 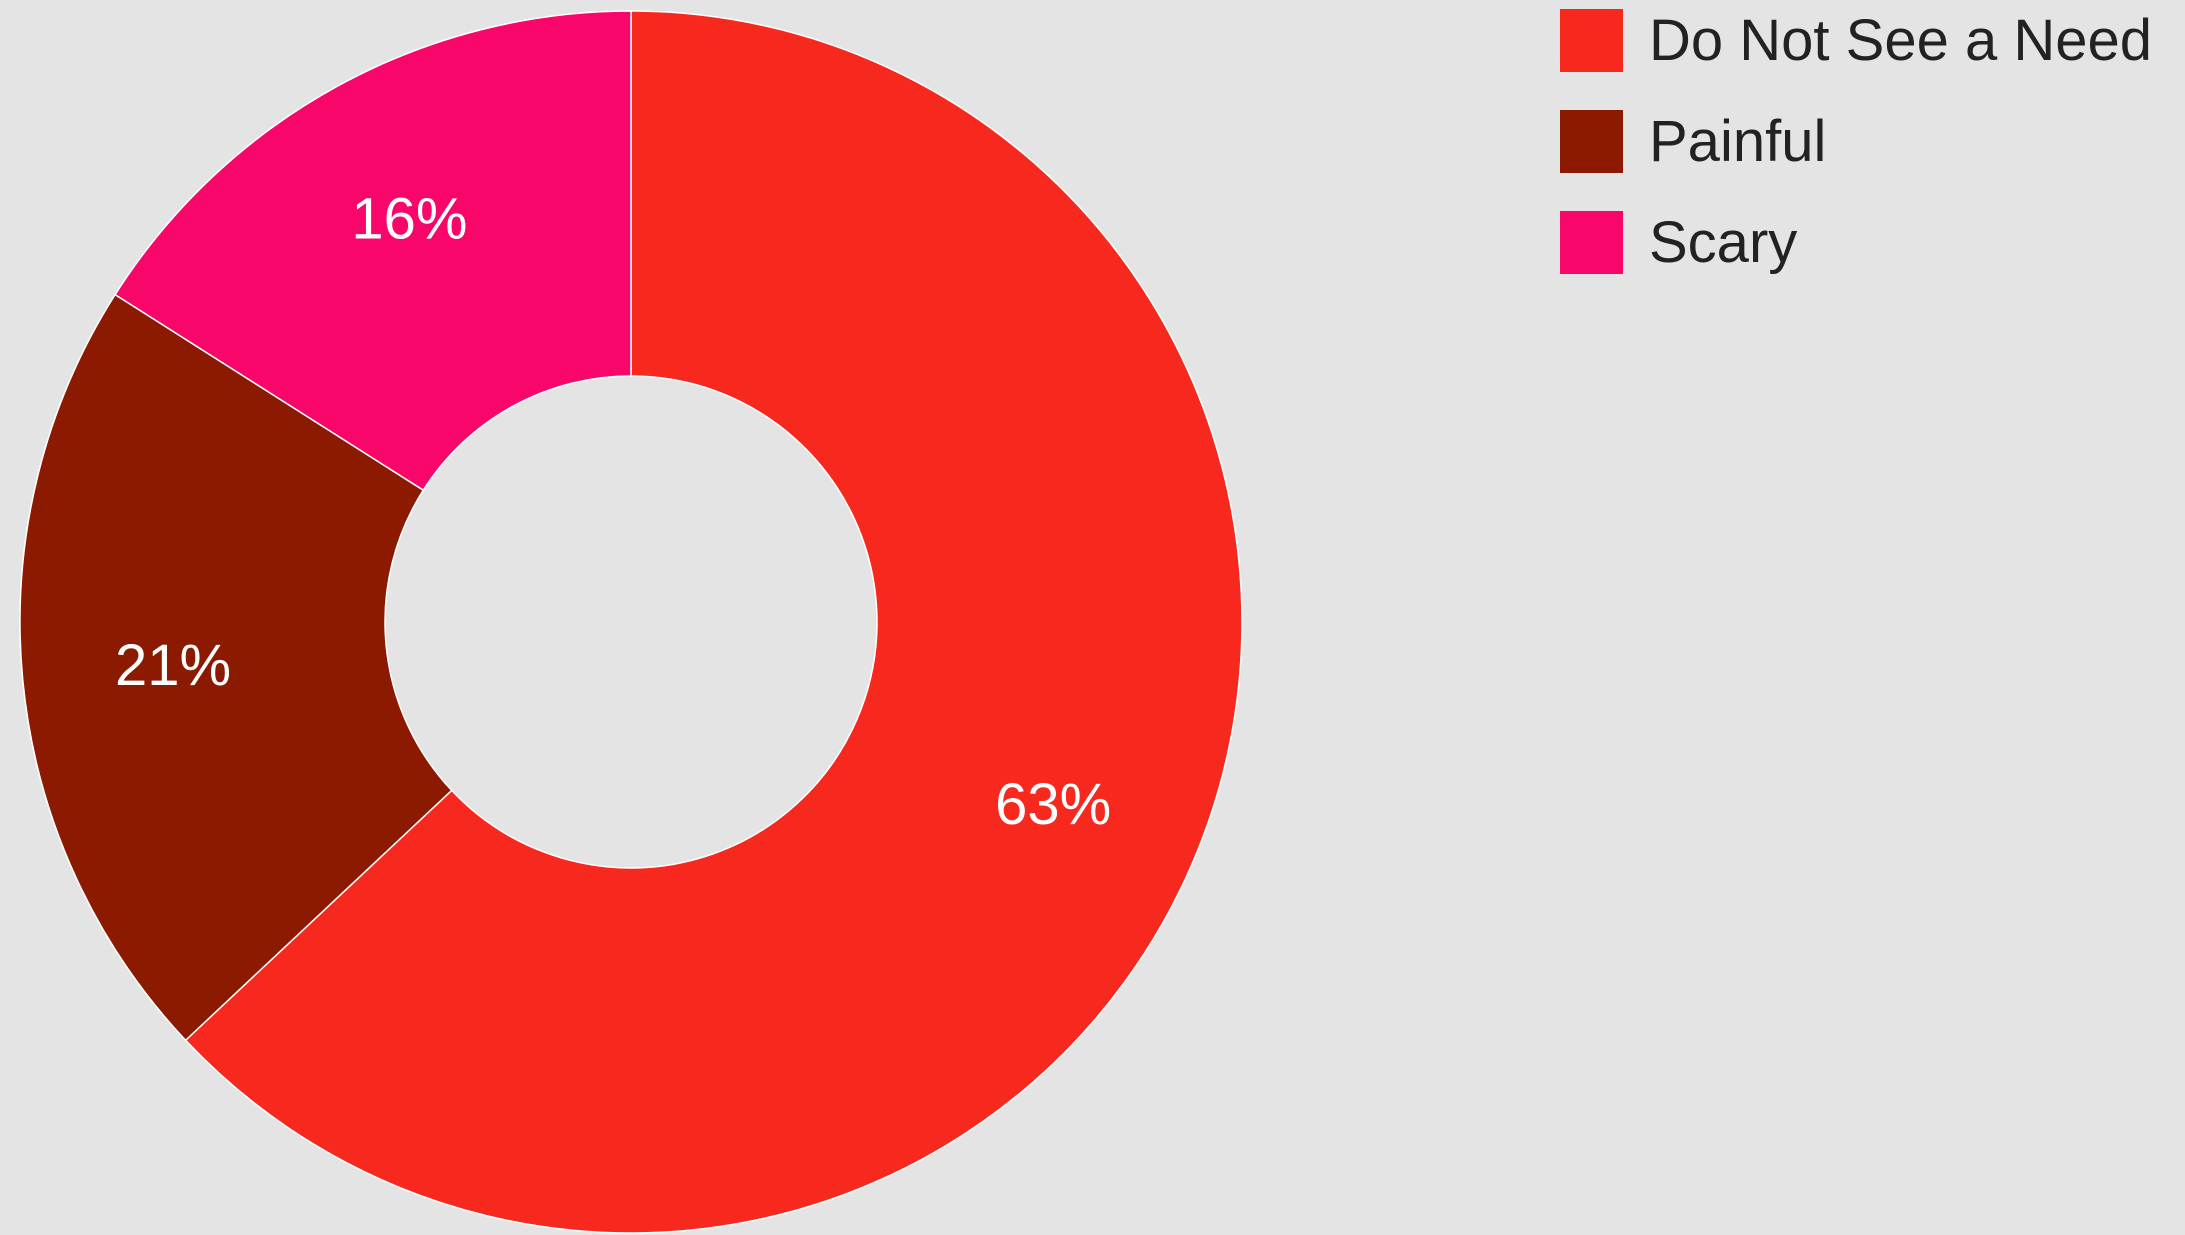 I want to click on slice-scary, so click(x=373, y=251).